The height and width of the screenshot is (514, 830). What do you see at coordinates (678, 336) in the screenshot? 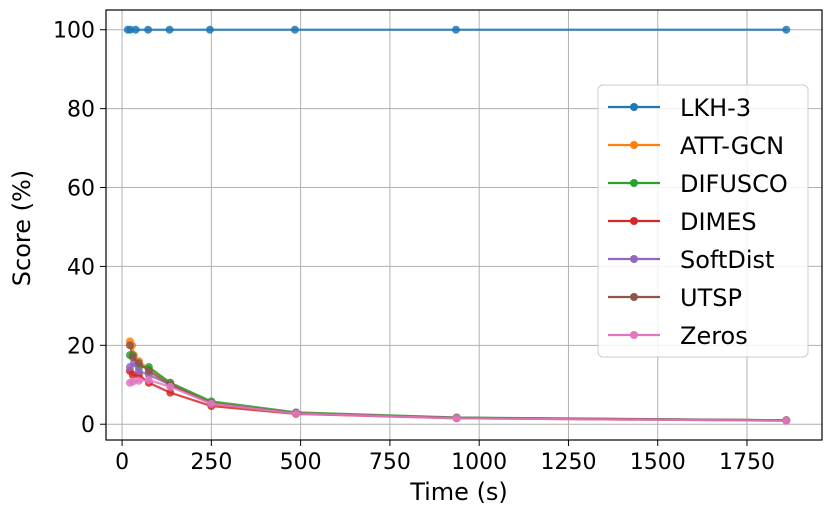
I see `legend-item-zeros: Zeros` at bounding box center [678, 336].